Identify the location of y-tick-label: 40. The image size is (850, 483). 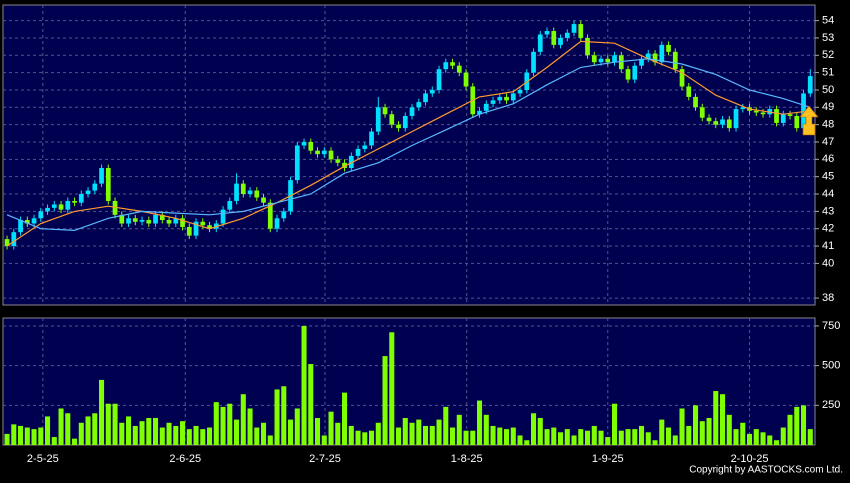
(828, 263).